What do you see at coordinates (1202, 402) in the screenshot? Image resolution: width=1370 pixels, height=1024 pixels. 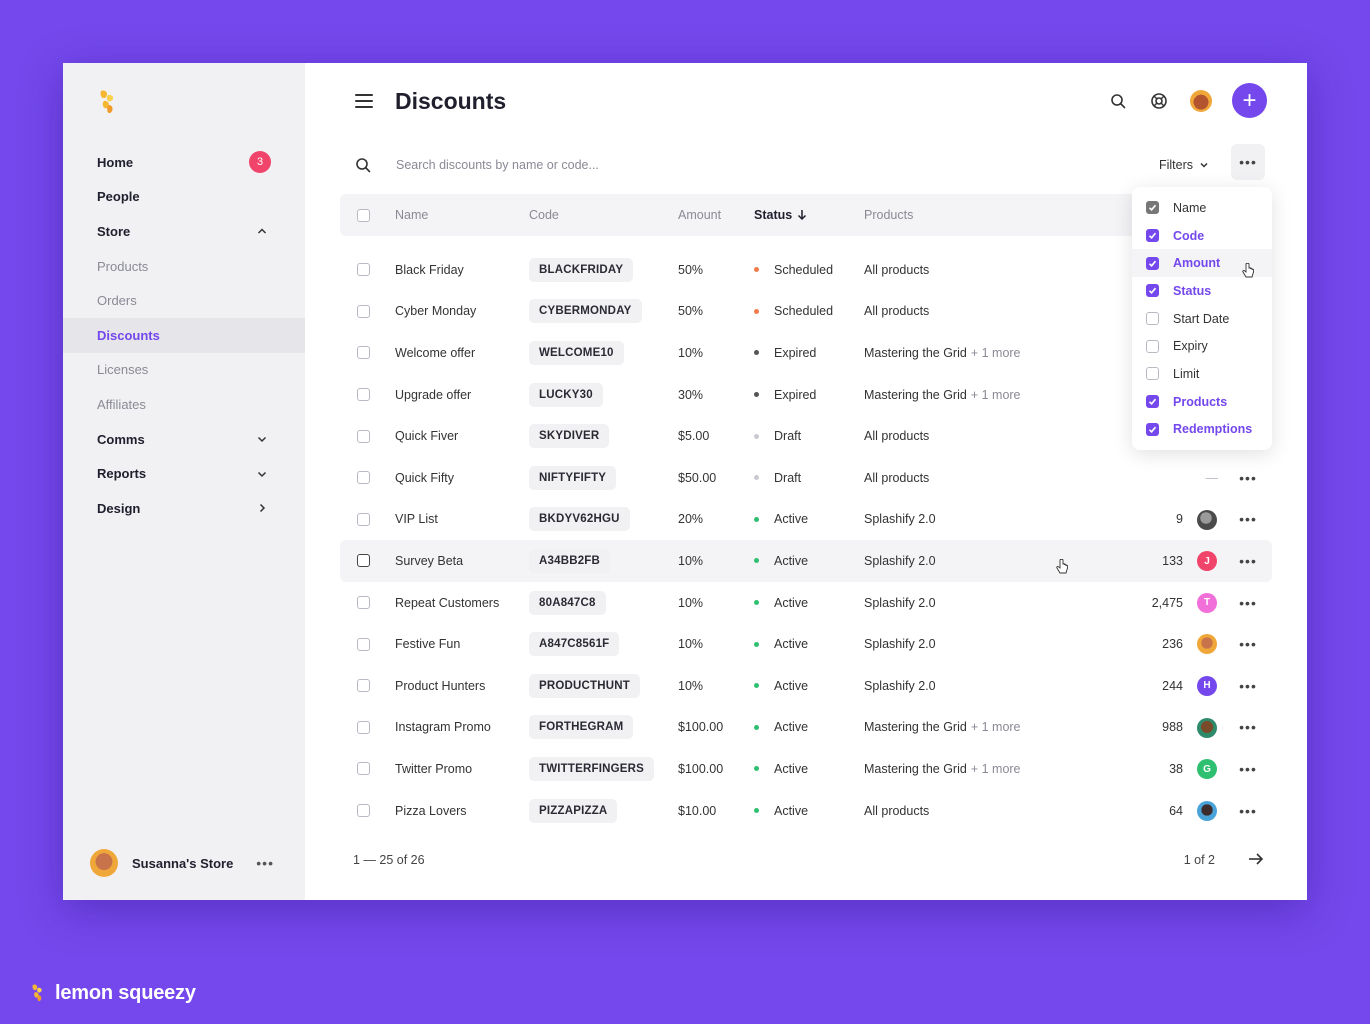 I see `column-toggle-products: Products` at bounding box center [1202, 402].